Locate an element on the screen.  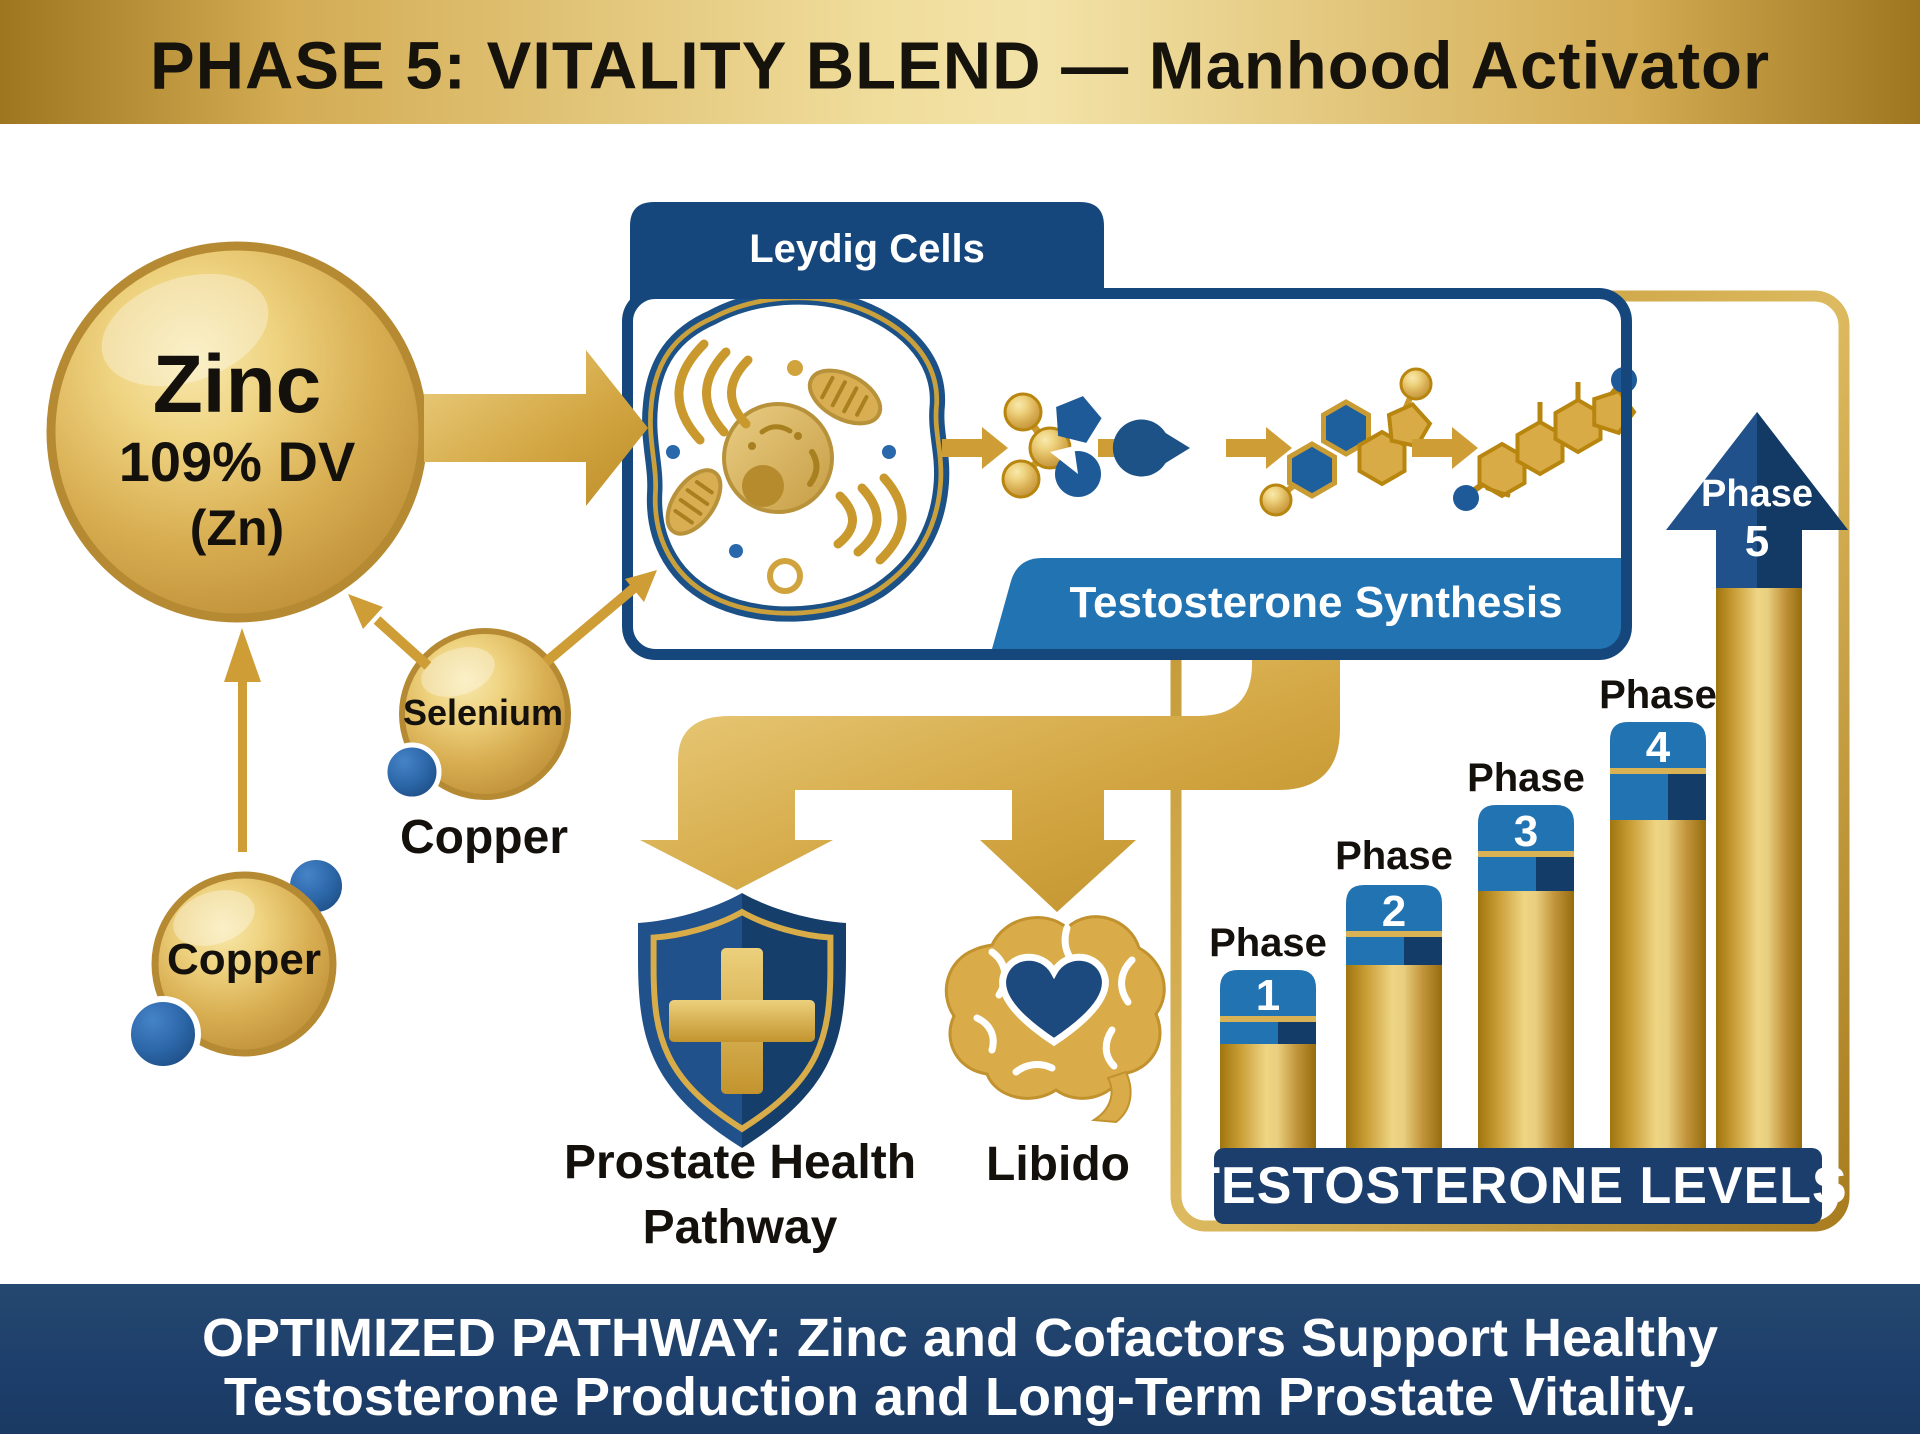
phase-4-label: Phase is located at coordinates (1658, 695).